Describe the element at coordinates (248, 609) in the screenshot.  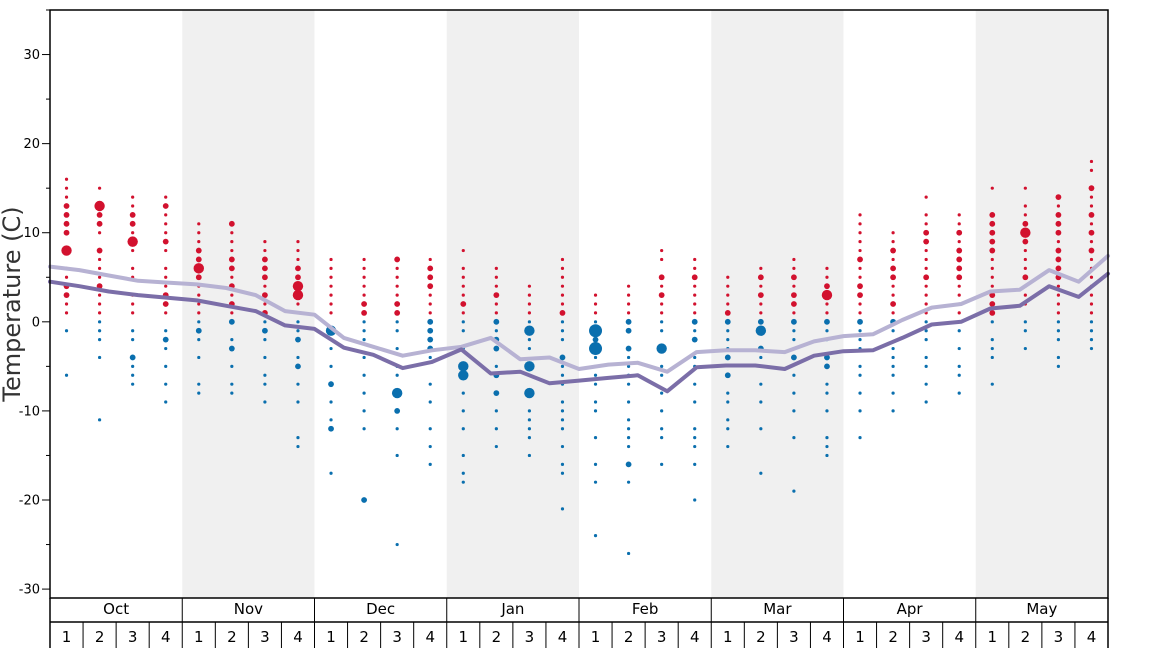
I see `month-label: Nov` at that location.